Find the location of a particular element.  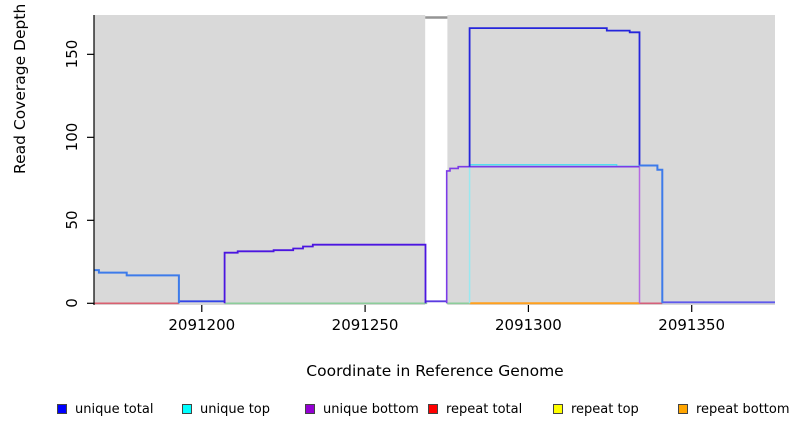

y-axis-title: Read Coverage Depth is located at coordinates (20, 89).